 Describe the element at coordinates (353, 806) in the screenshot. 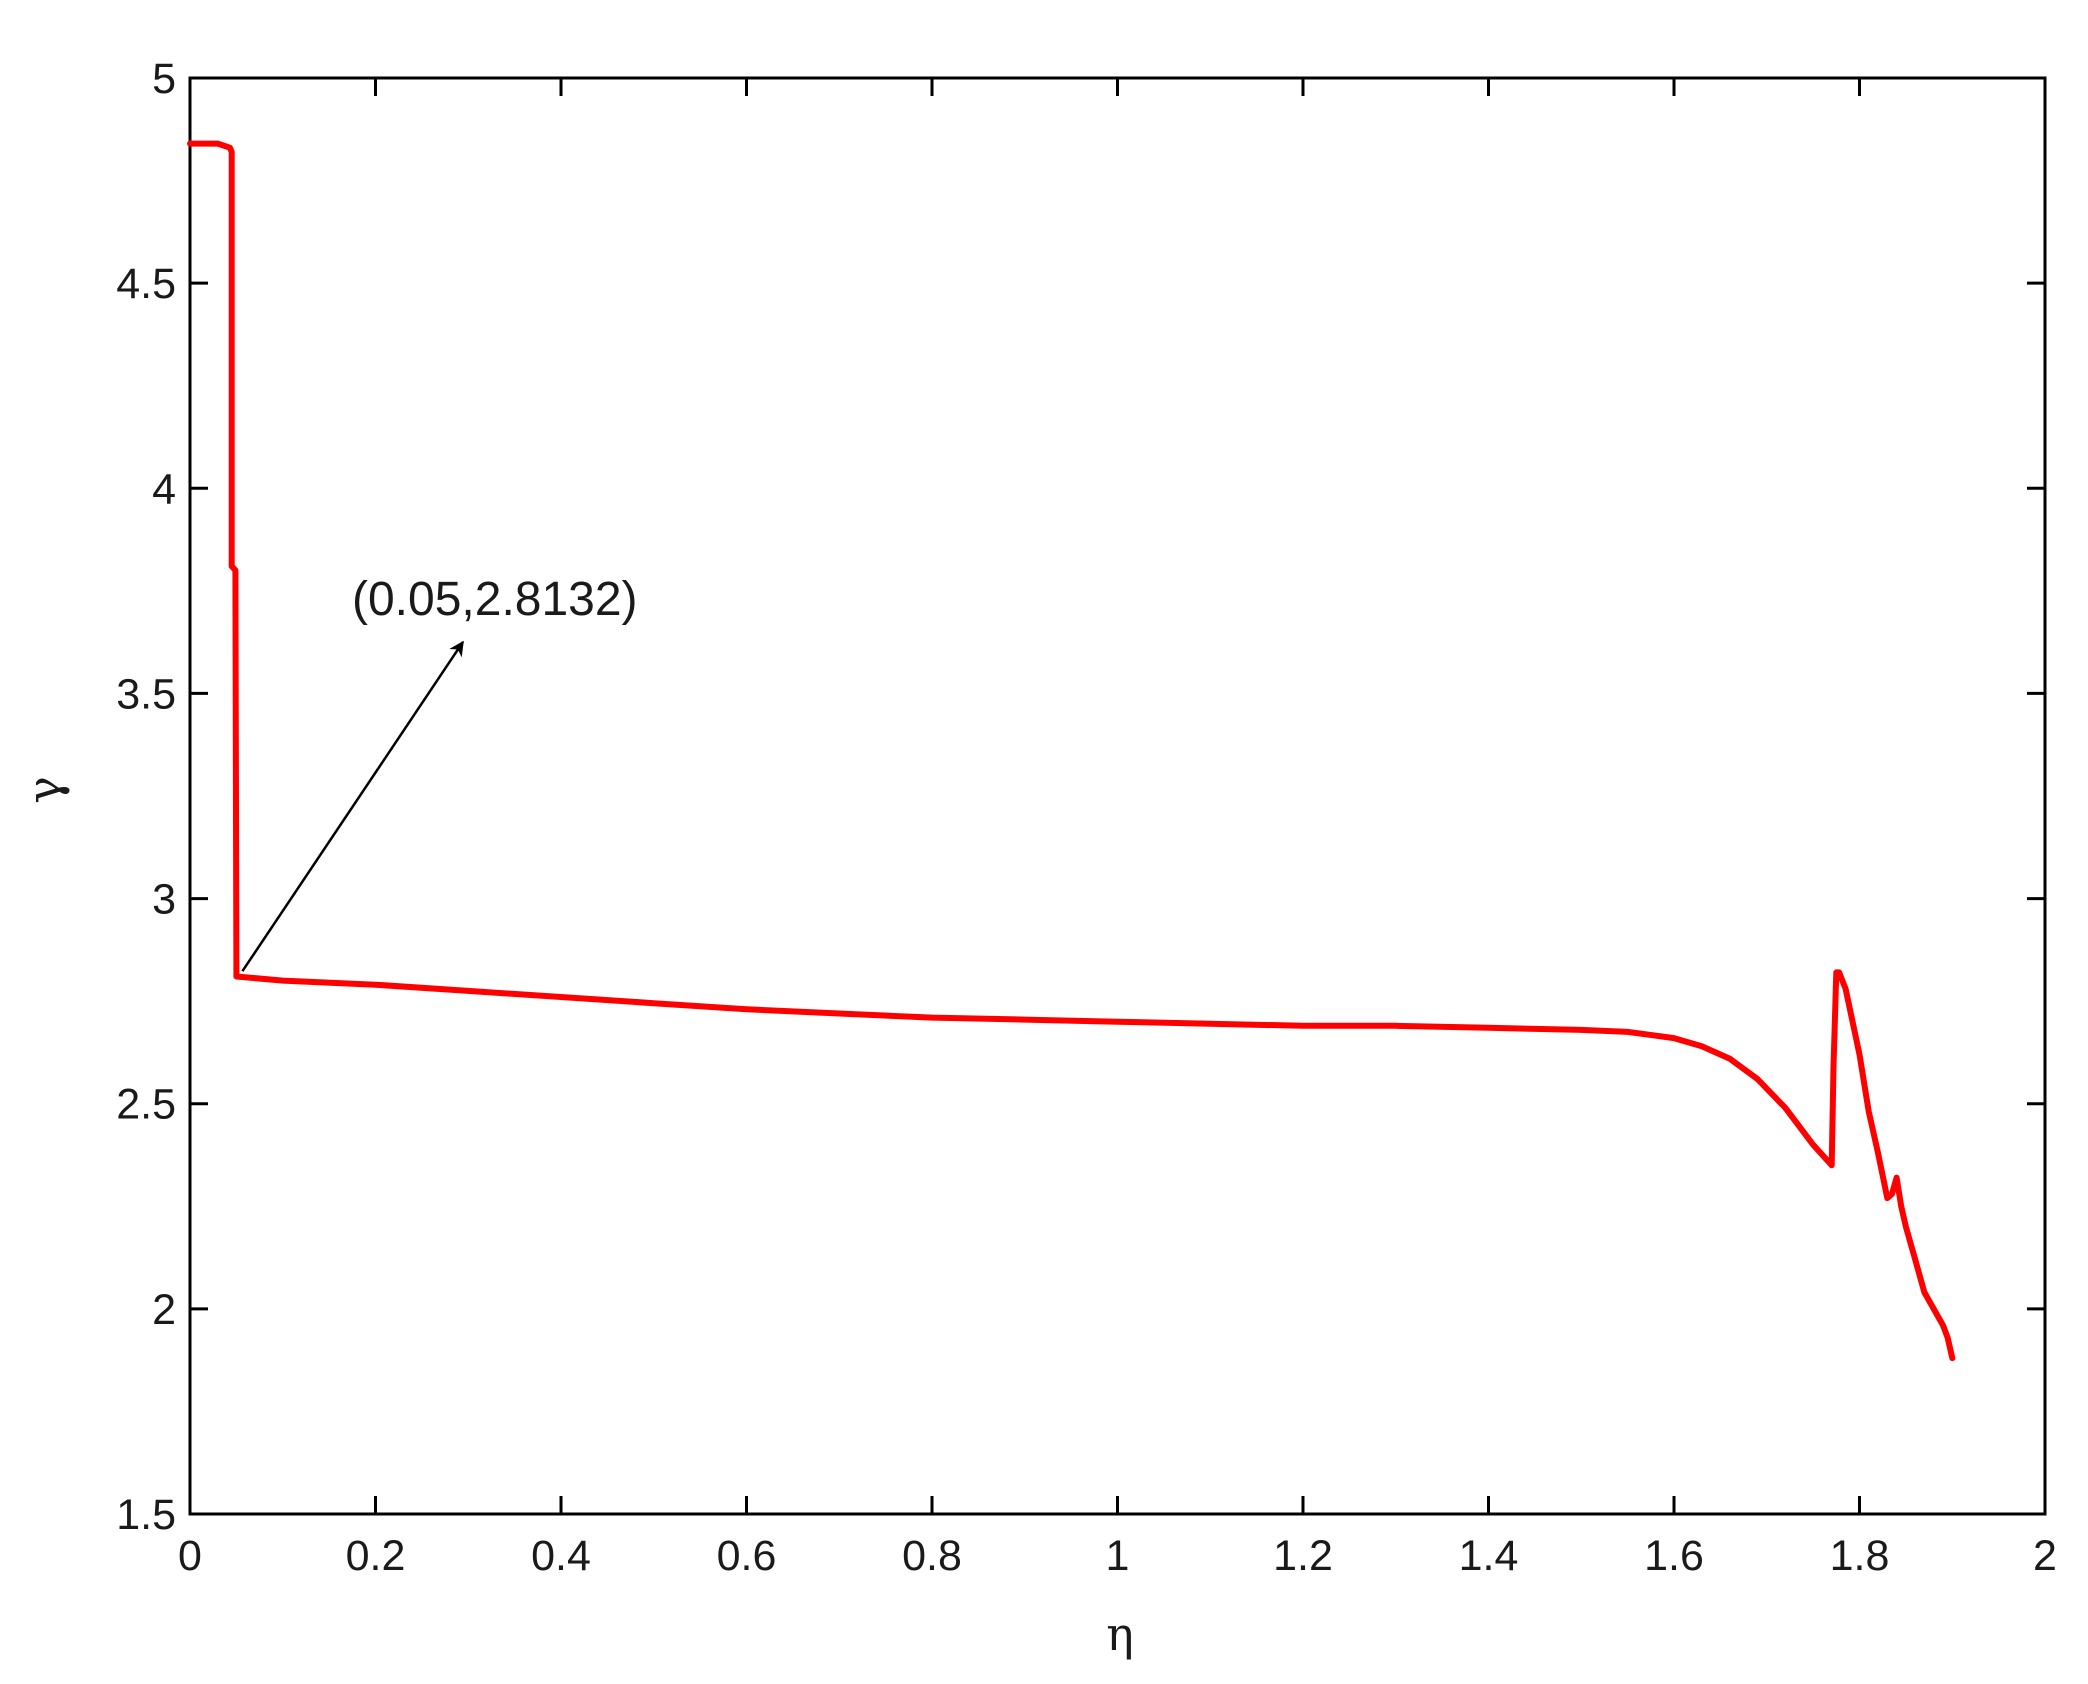

I see `annotation-arrow` at that location.